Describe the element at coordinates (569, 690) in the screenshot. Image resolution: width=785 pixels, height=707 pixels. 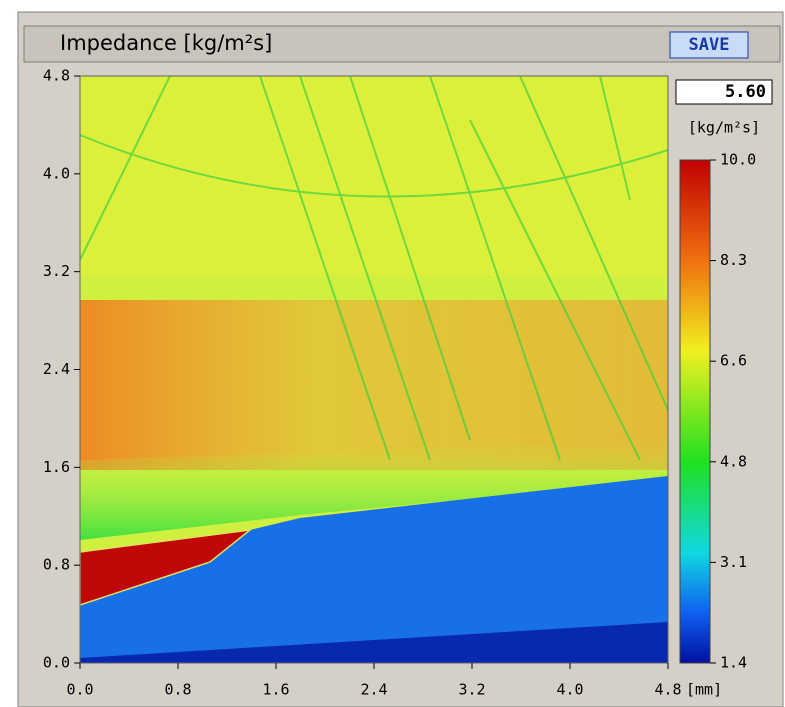
I see `x-tick-label: 4.0` at that location.